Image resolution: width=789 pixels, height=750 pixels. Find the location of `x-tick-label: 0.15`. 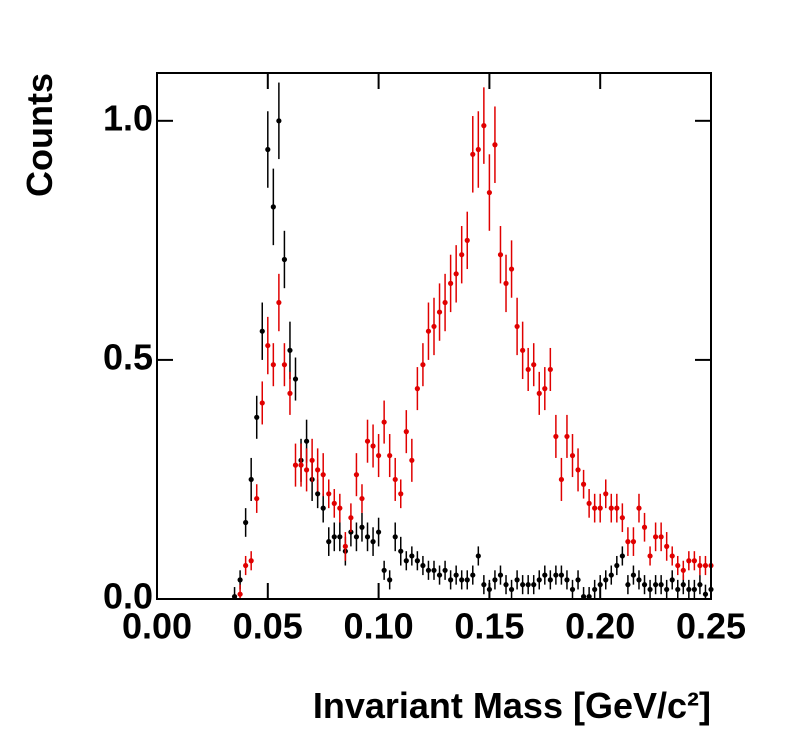

x-tick-label: 0.15 is located at coordinates (489, 626).